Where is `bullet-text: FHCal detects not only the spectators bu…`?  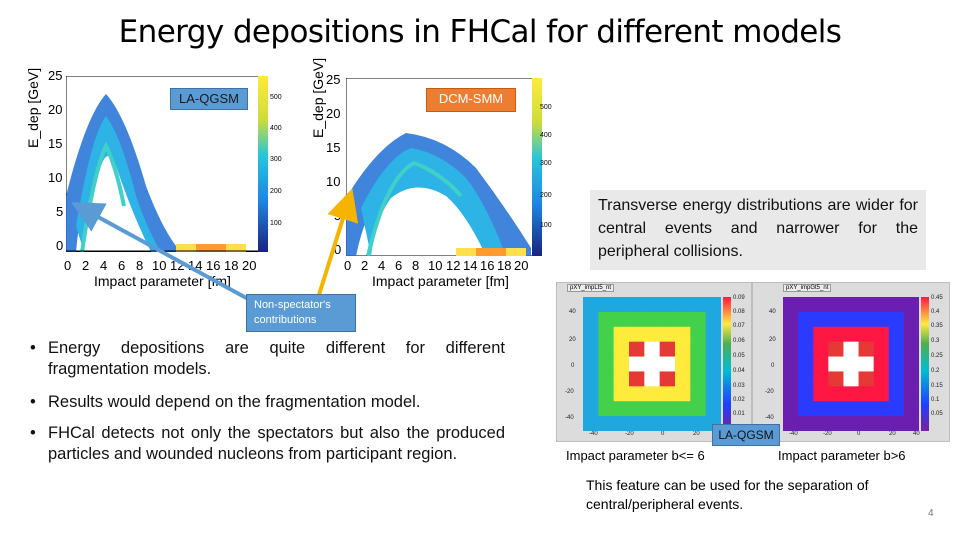
bullet-text: FHCal detects not only the spectators bu… is located at coordinates (276, 443).